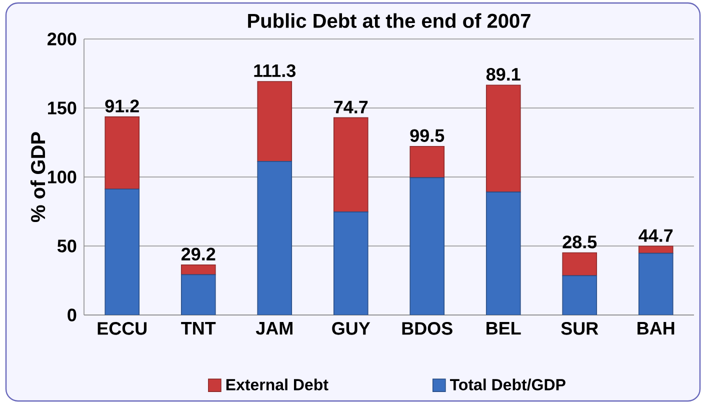 The width and height of the screenshot is (706, 403). I want to click on annotation: 29.2, so click(198, 254).